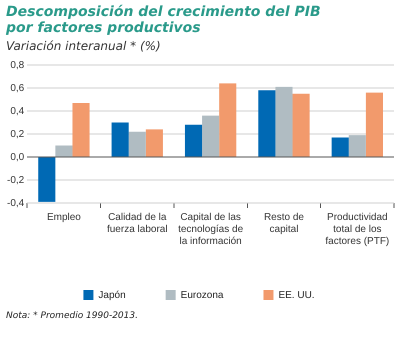 This screenshot has height=338, width=404. I want to click on chart-title: Descomposición del crecimiento del PIB por factores productivos, so click(163, 19).